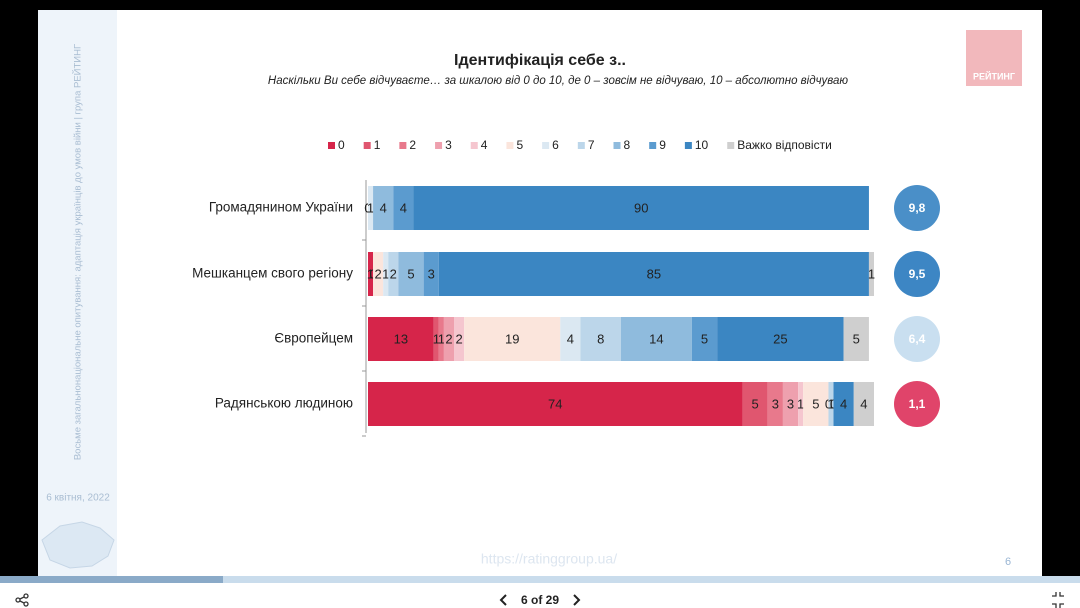 The height and width of the screenshot is (608, 1080). I want to click on data-label: 14, so click(656, 338).